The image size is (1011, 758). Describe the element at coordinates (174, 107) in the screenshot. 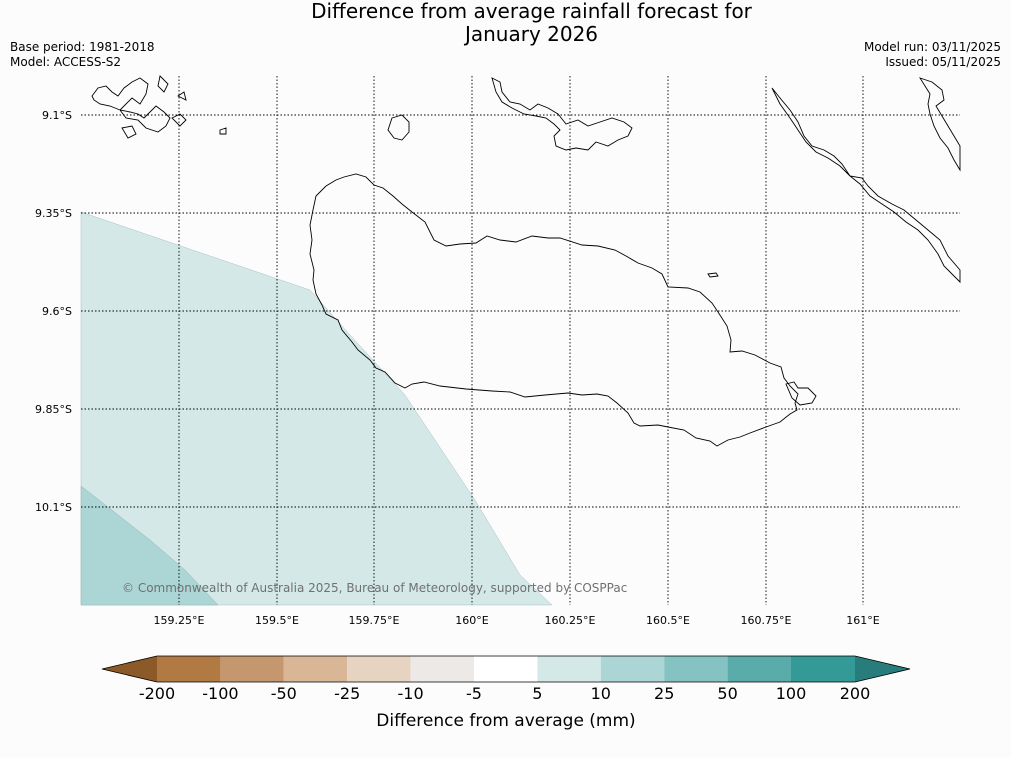

I see `coastline-russell-small` at that location.